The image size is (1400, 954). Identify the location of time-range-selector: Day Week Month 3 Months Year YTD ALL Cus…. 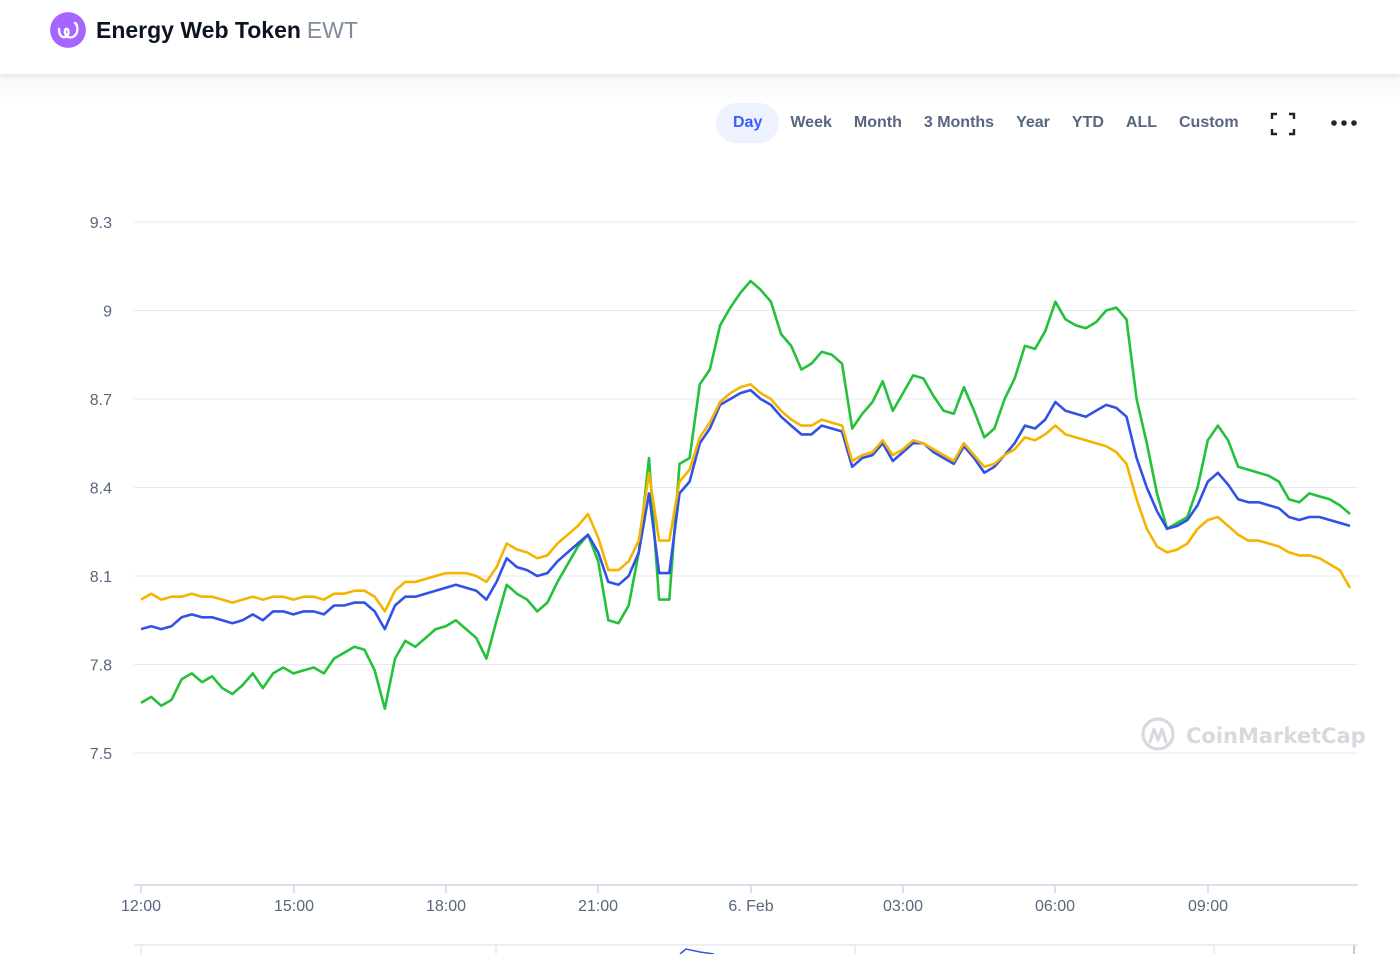
(983, 123).